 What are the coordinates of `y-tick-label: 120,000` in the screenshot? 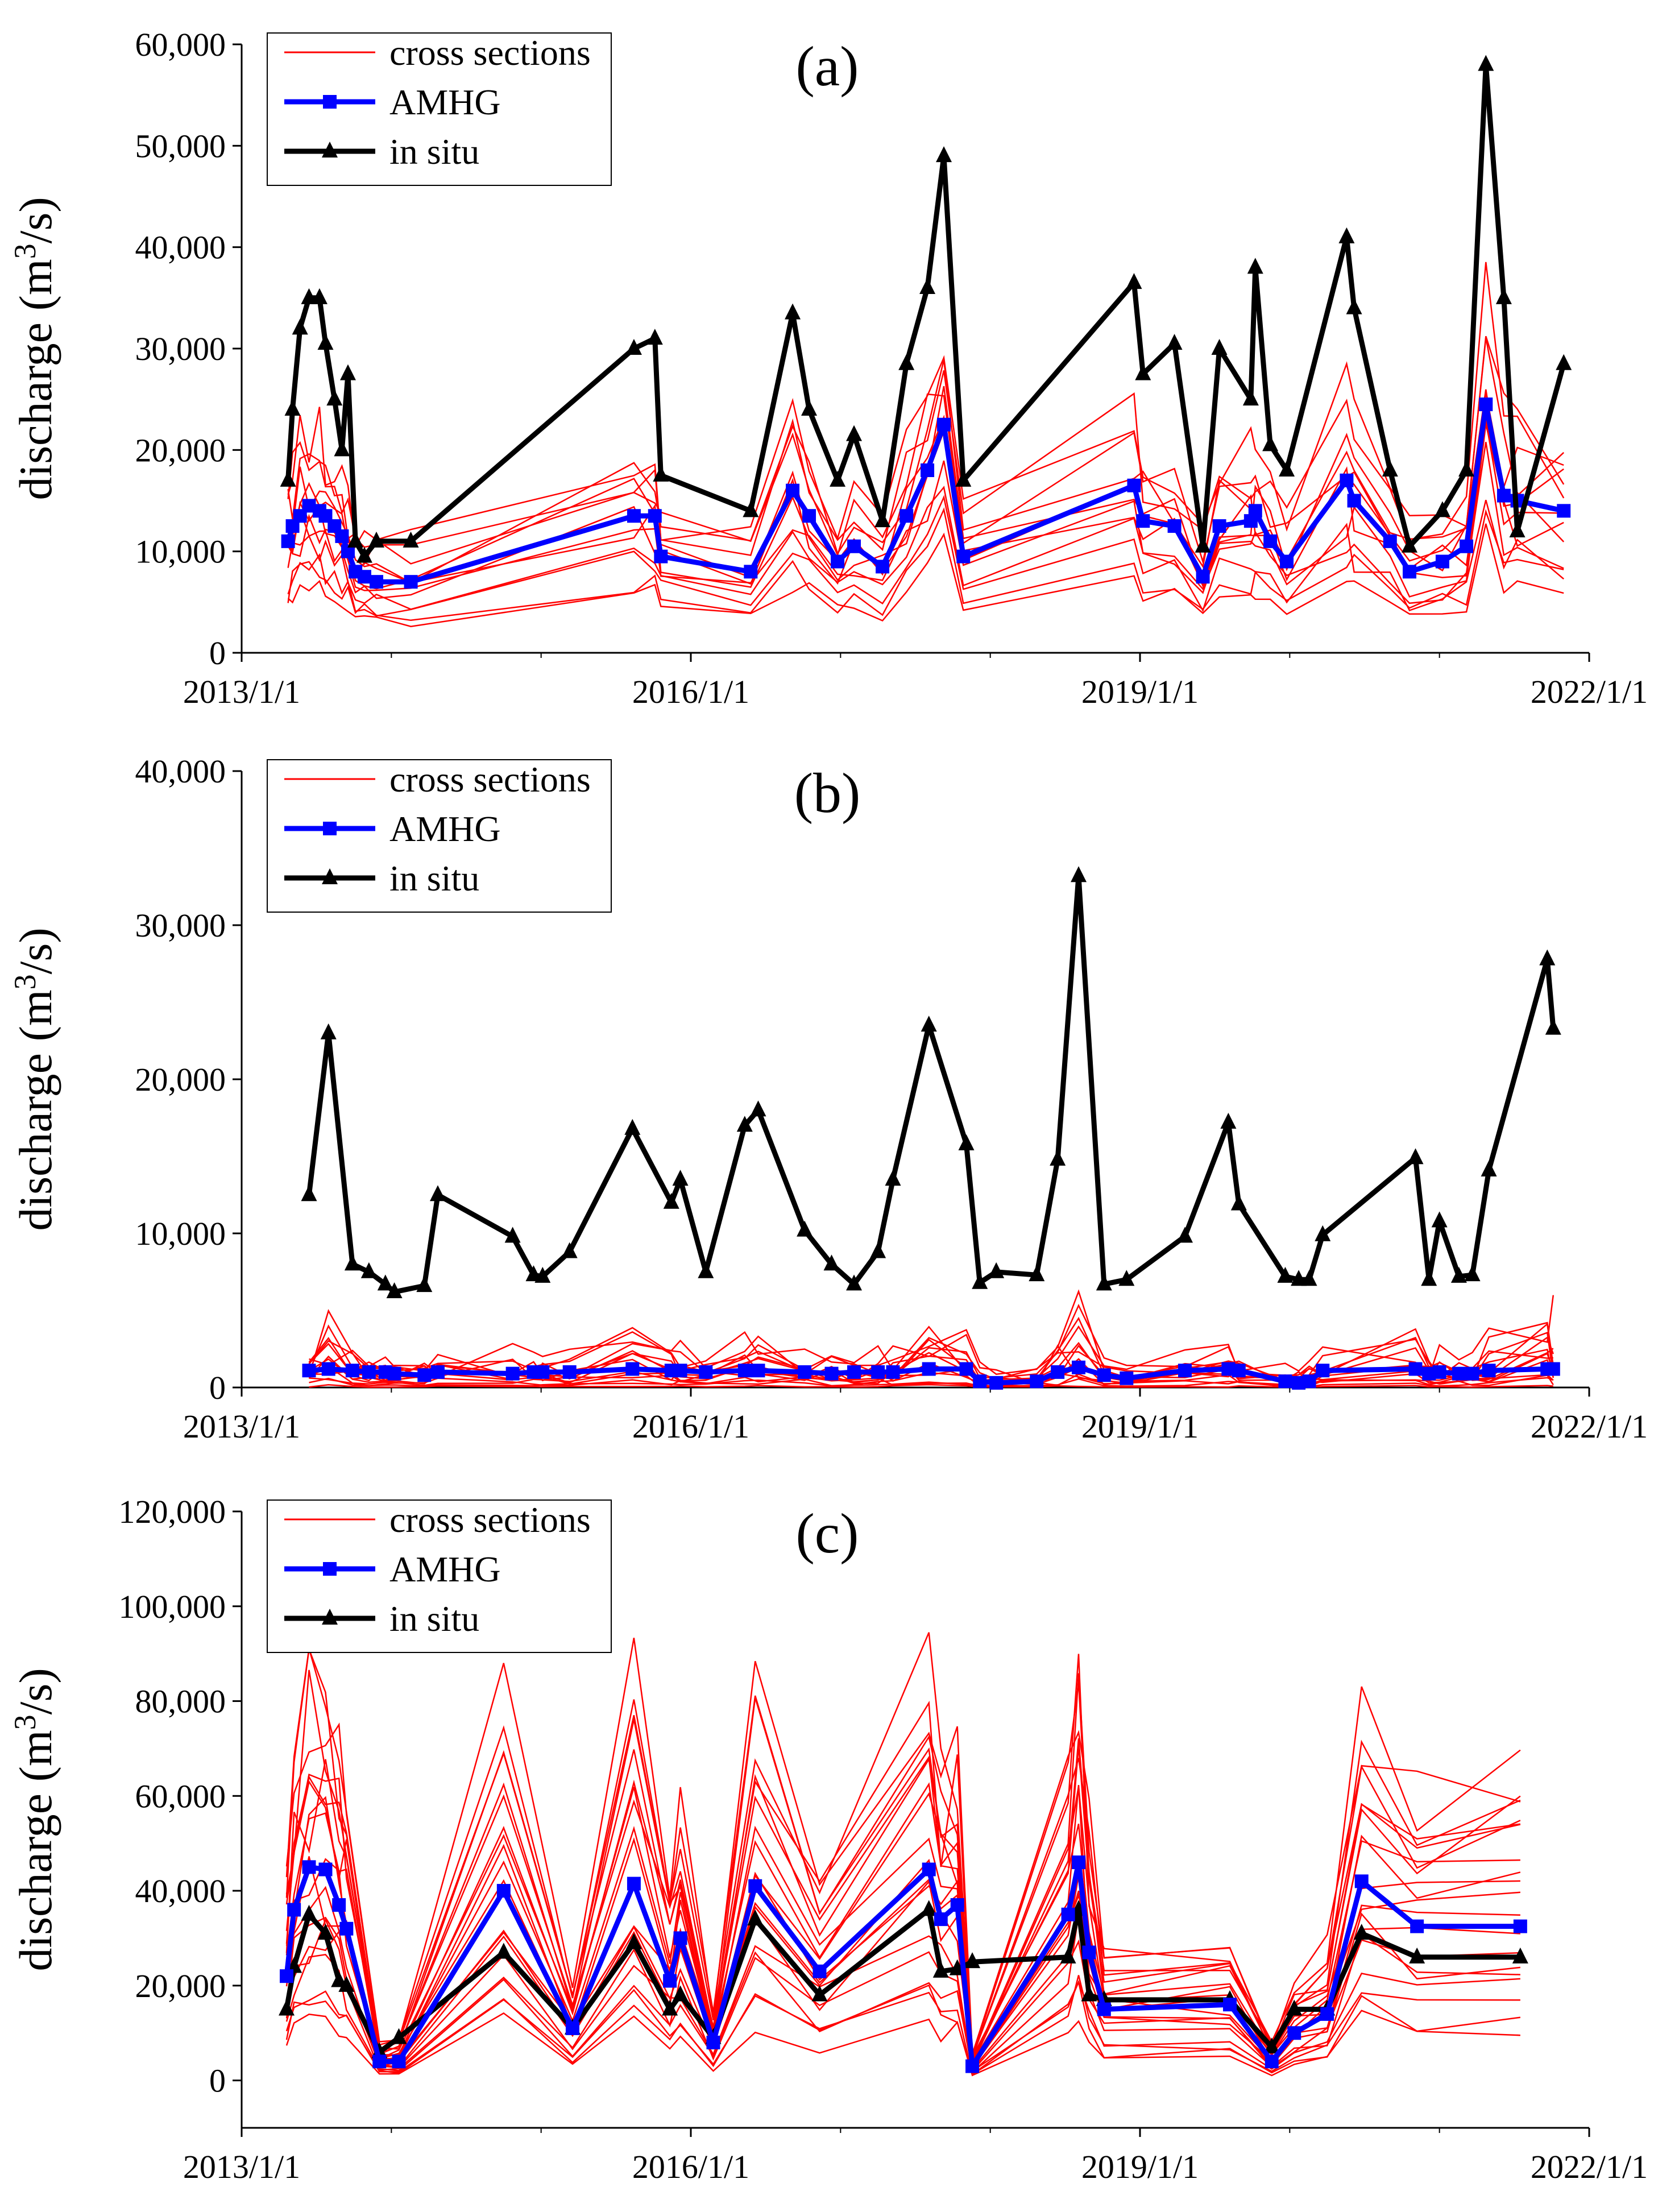 It's located at (172, 1511).